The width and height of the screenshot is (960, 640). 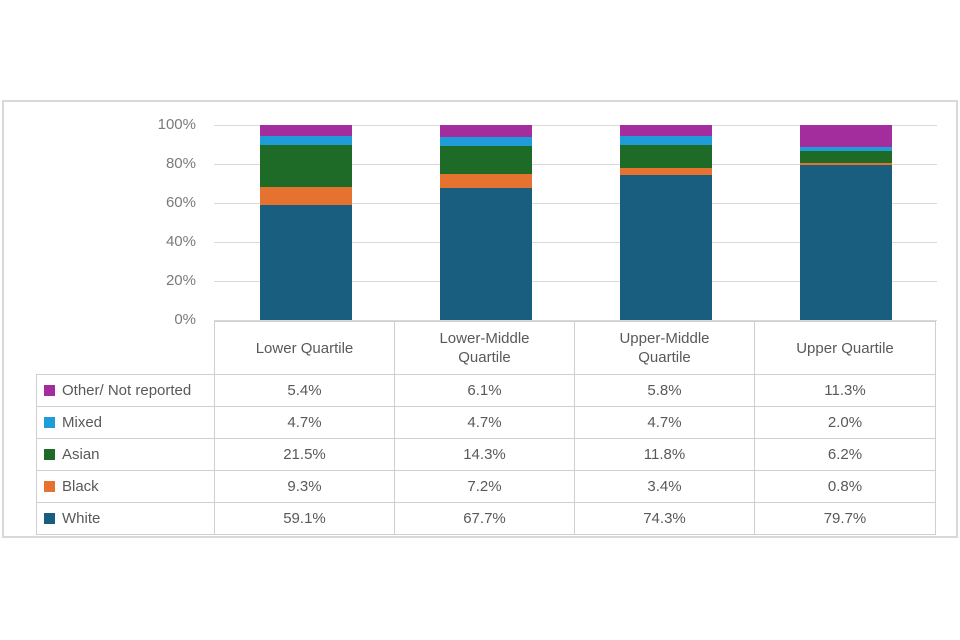 What do you see at coordinates (664, 454) in the screenshot?
I see `value-cell: 11.8%` at bounding box center [664, 454].